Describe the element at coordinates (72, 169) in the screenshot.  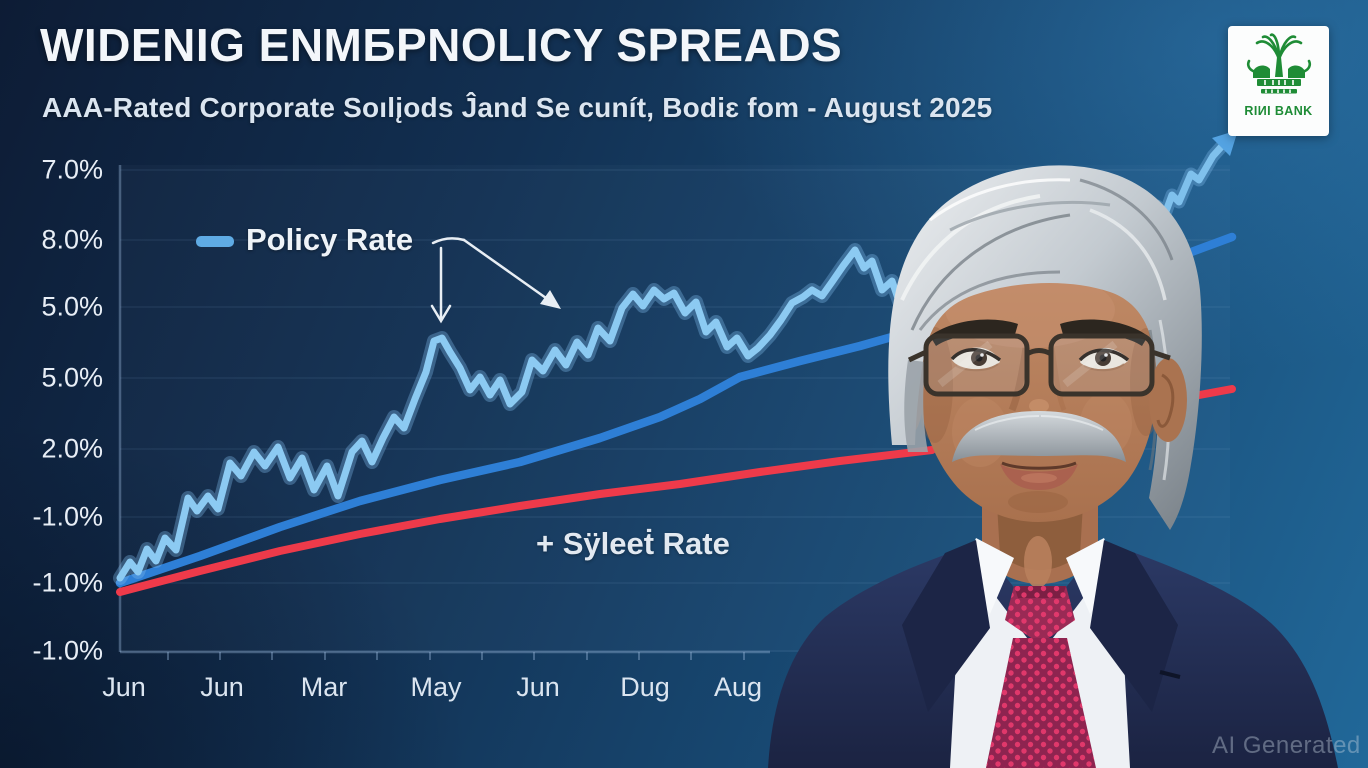
I see `y-axis-label: 7.0%` at that location.